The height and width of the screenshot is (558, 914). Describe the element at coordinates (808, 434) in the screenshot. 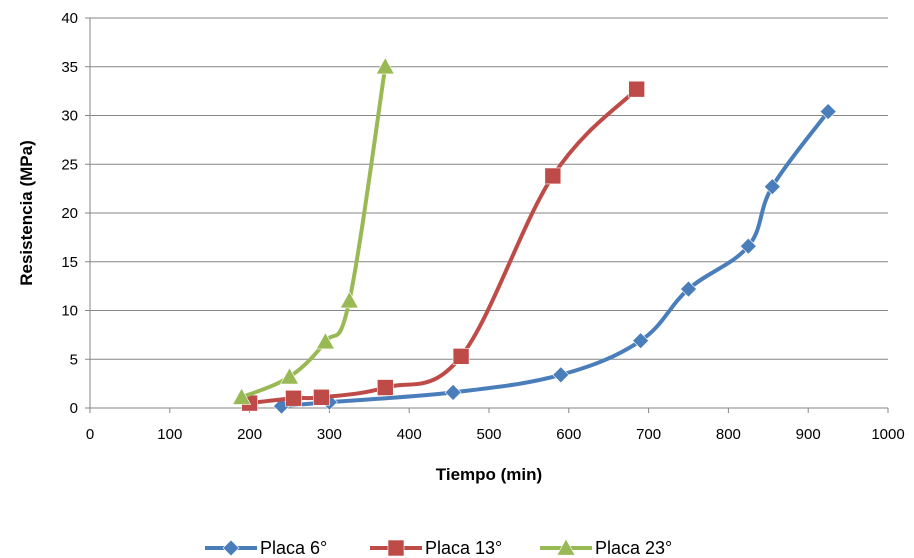

I see `x-tick-label: 900` at that location.